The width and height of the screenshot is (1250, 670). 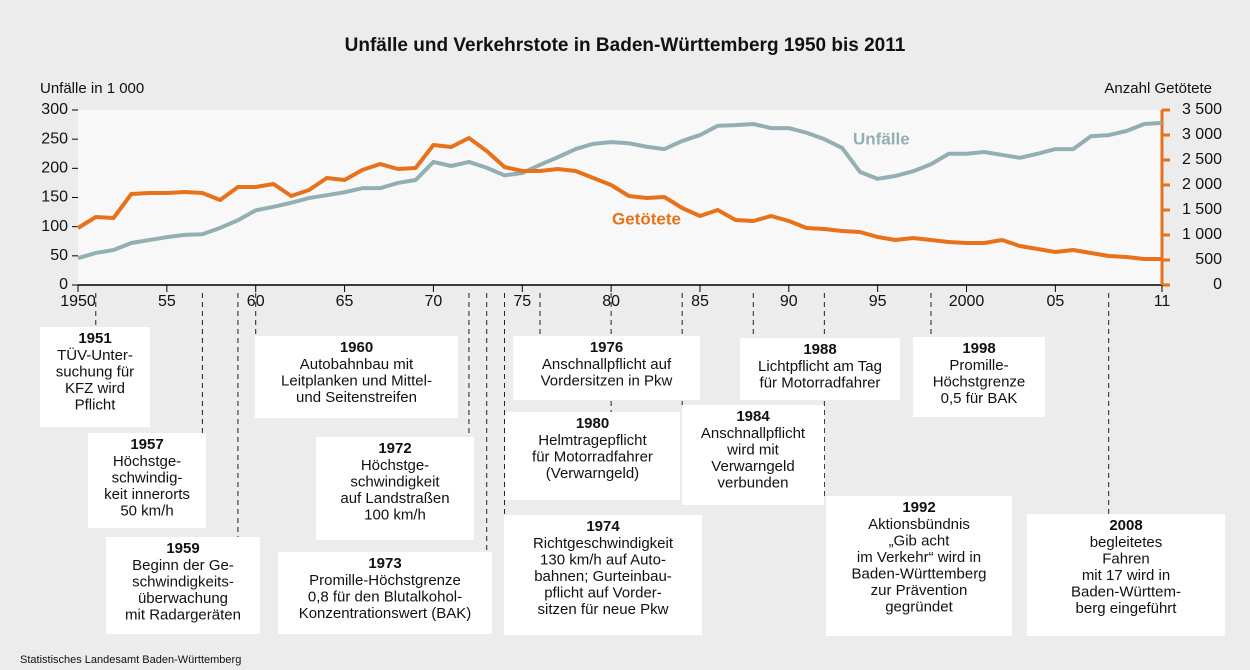 I want to click on x-tick-label: 85, so click(x=700, y=301).